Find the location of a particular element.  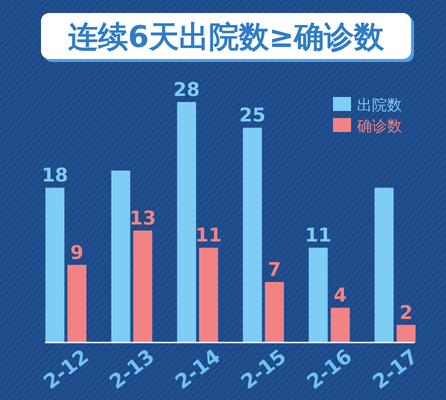

data-label: 9 is located at coordinates (77, 253).